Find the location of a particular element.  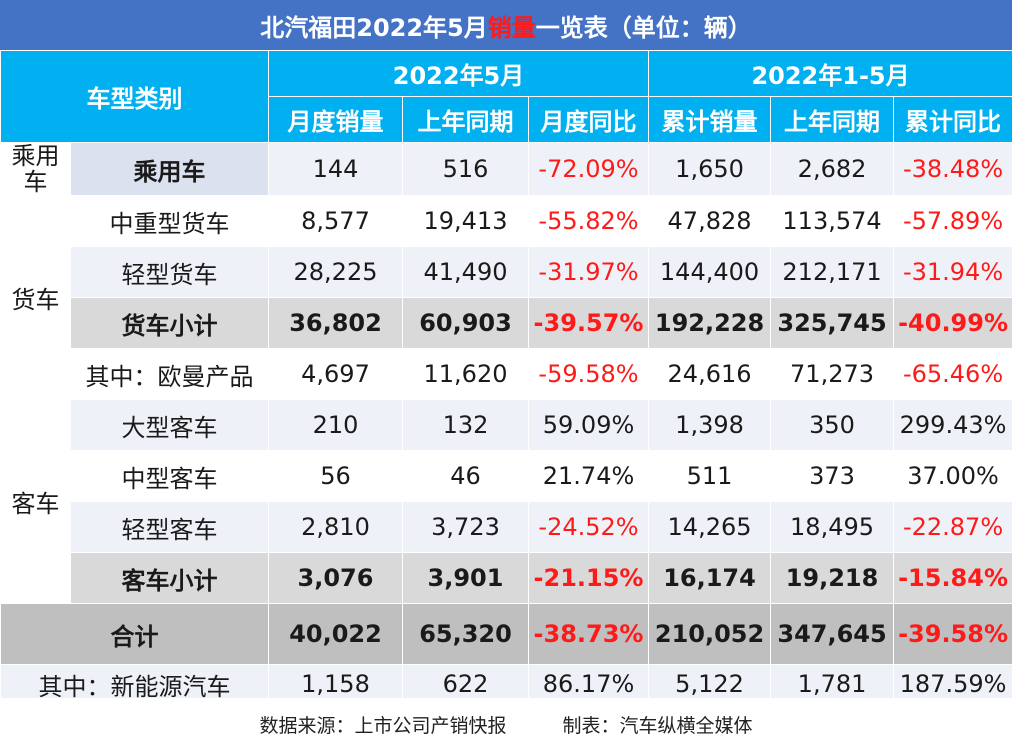

cell: 65,320 is located at coordinates (465, 634).